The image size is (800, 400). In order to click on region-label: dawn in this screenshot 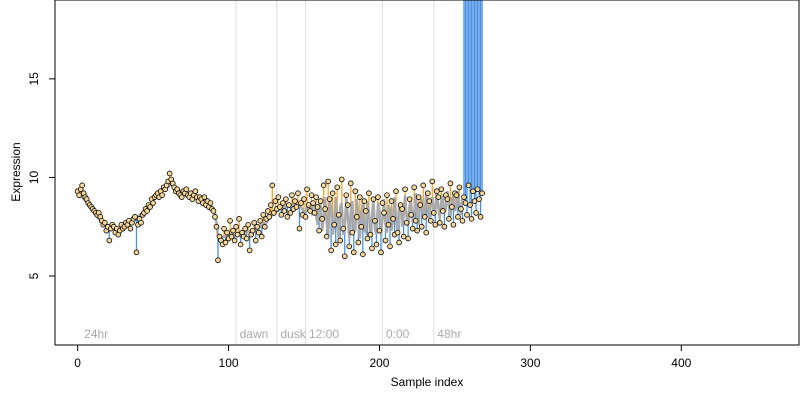, I will do `click(254, 334)`.